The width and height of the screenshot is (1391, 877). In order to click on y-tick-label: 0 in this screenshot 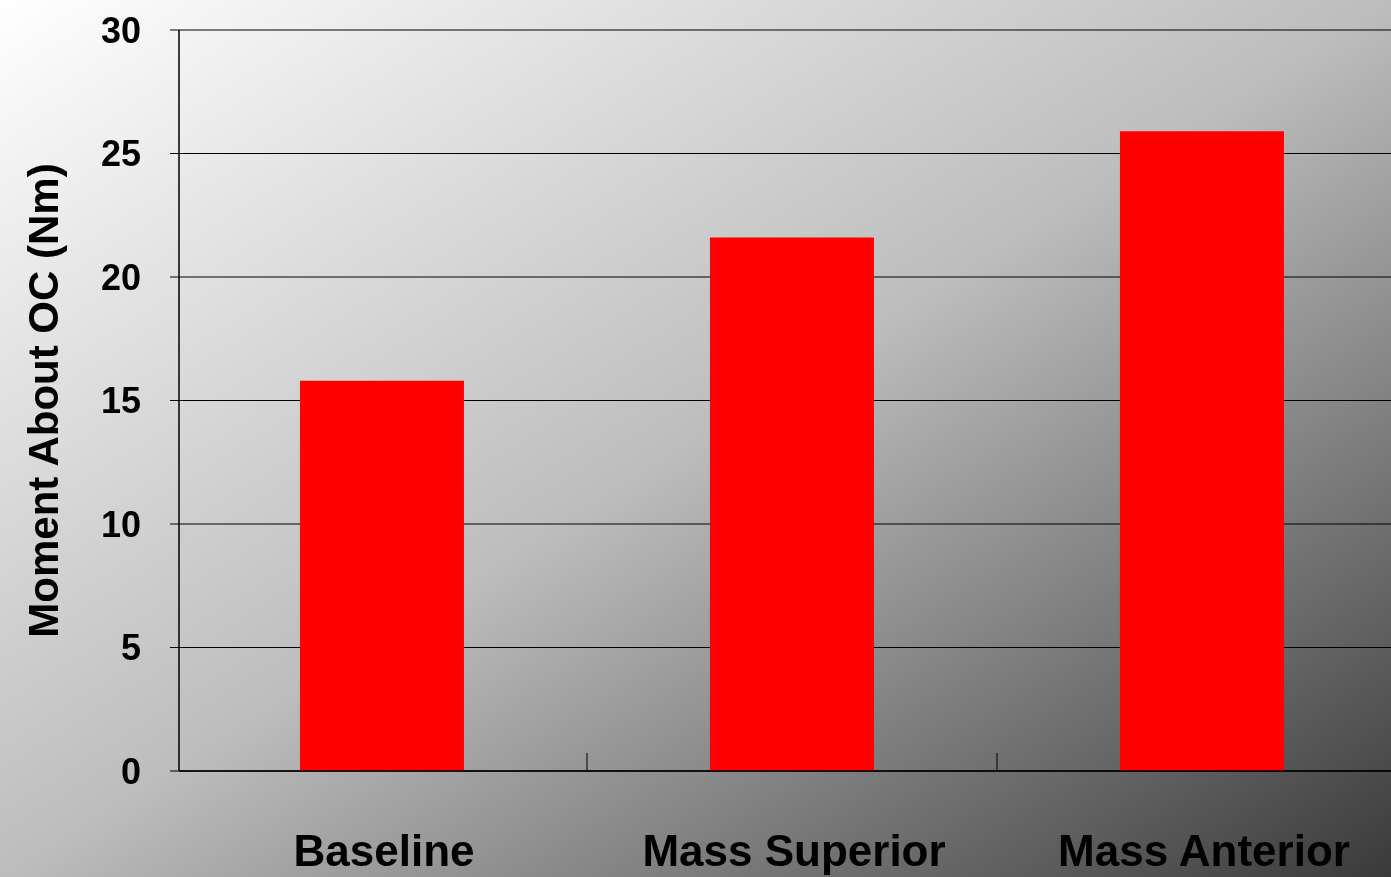, I will do `click(130, 771)`.